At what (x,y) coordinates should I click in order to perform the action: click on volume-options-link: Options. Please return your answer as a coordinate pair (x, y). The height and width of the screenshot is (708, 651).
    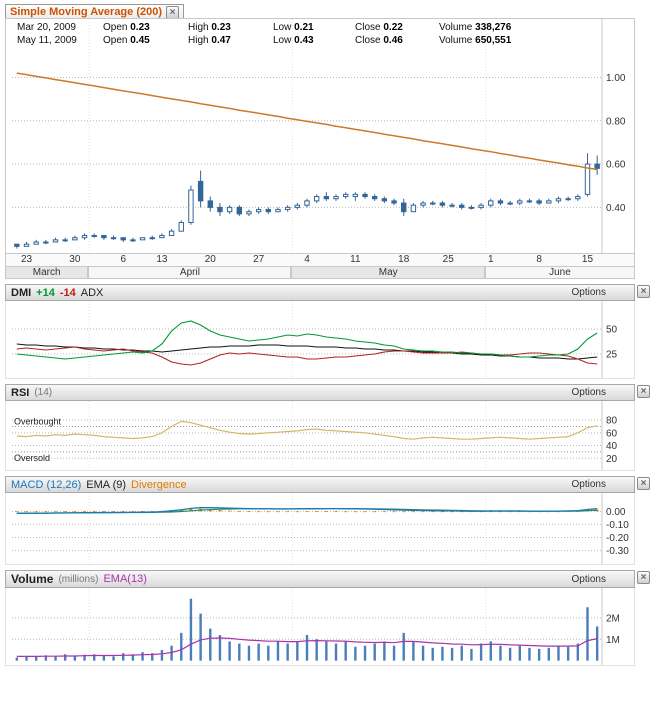
    Looking at the image, I should click on (588, 579).